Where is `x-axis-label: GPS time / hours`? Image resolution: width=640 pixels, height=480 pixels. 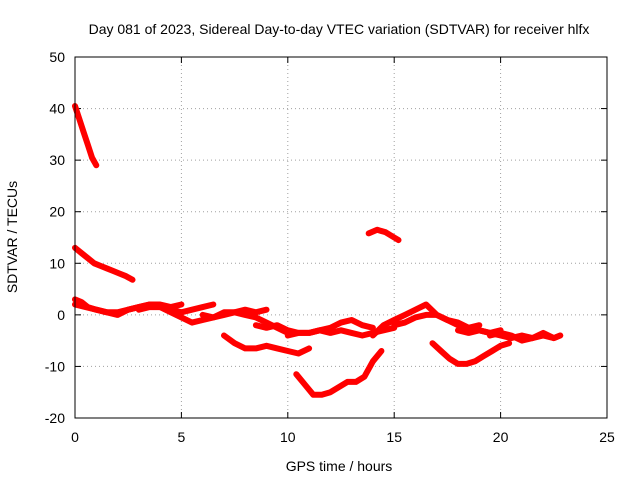
x-axis-label: GPS time / hours is located at coordinates (339, 466).